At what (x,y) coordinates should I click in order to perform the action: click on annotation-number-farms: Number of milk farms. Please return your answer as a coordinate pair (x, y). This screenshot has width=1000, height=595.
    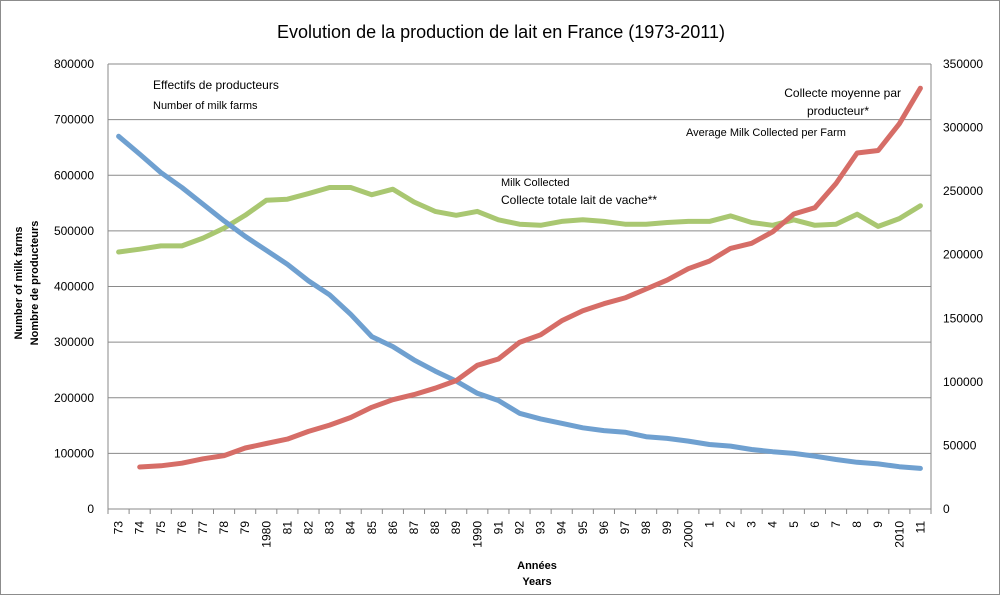
    Looking at the image, I should click on (205, 106).